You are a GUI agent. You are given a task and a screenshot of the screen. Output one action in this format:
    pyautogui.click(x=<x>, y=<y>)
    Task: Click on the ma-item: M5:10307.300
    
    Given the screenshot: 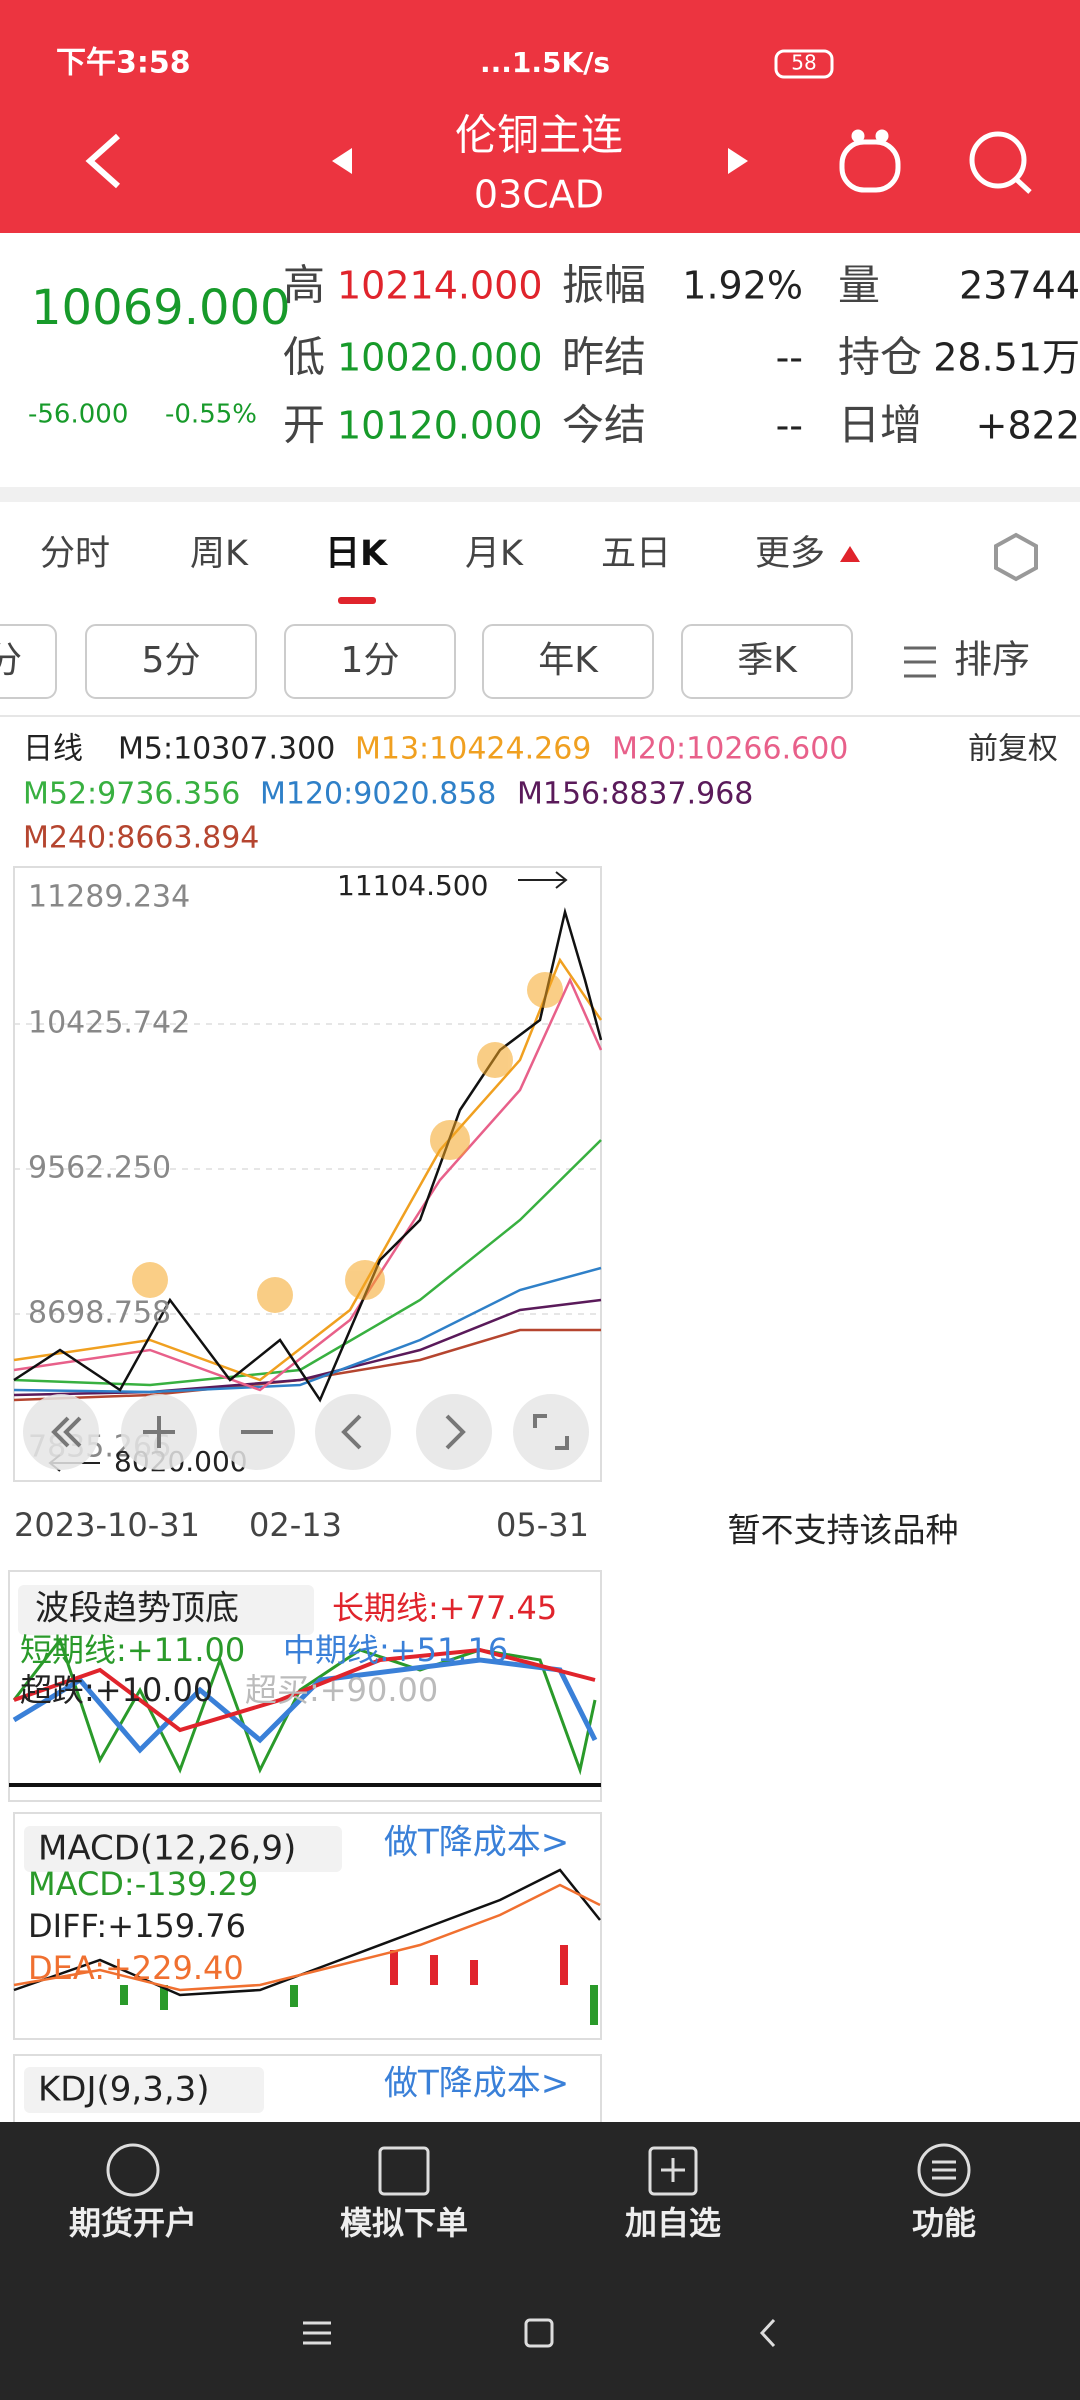 What is the action you would take?
    pyautogui.click(x=226, y=749)
    